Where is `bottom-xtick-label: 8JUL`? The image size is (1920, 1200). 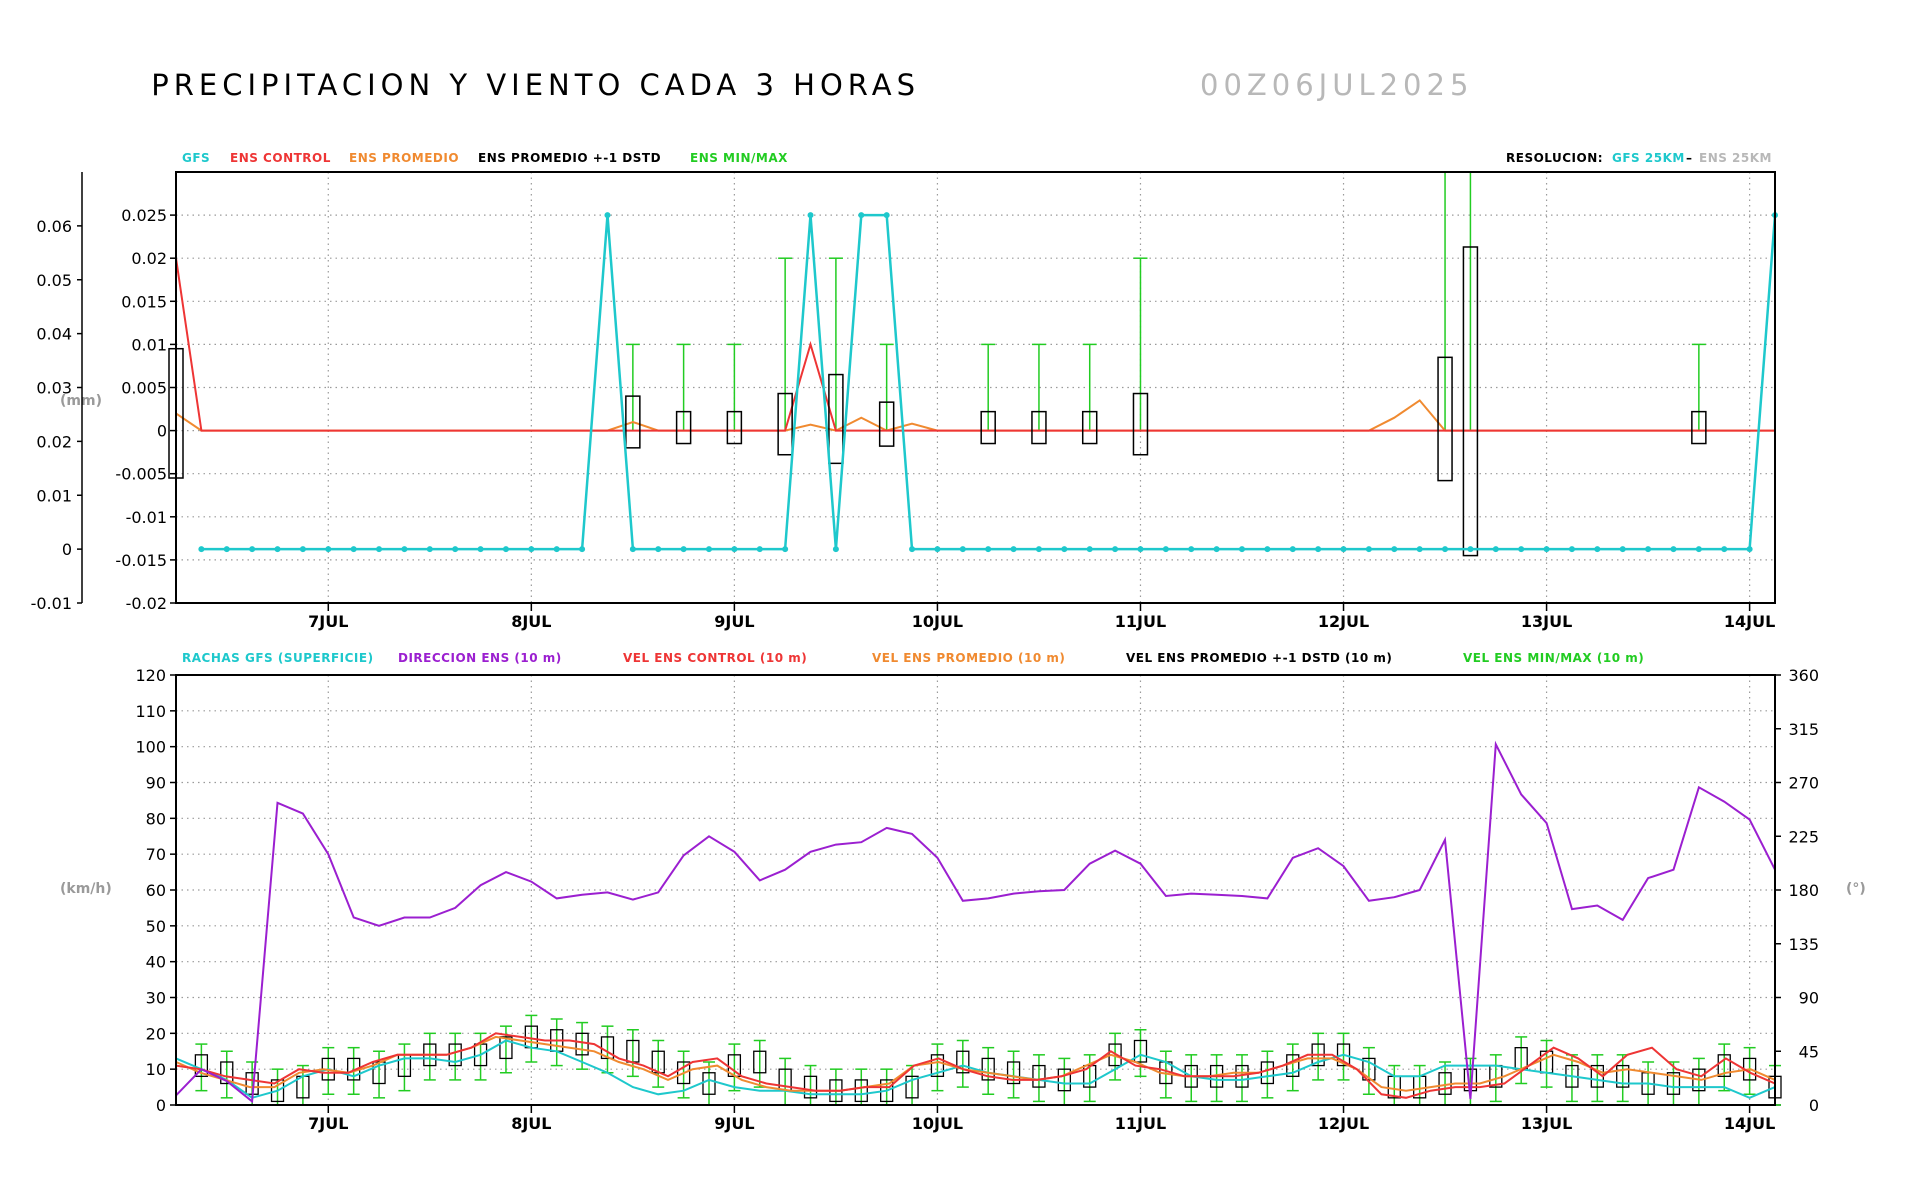 bottom-xtick-label: 8JUL is located at coordinates (531, 1123).